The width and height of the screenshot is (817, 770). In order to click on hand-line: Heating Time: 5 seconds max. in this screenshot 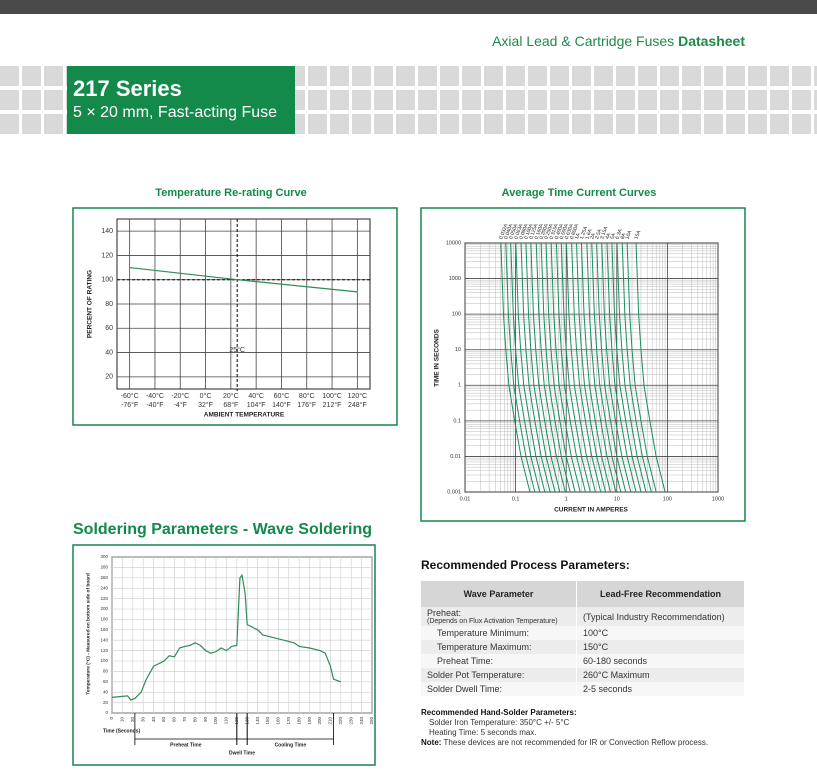, I will do `click(483, 732)`.